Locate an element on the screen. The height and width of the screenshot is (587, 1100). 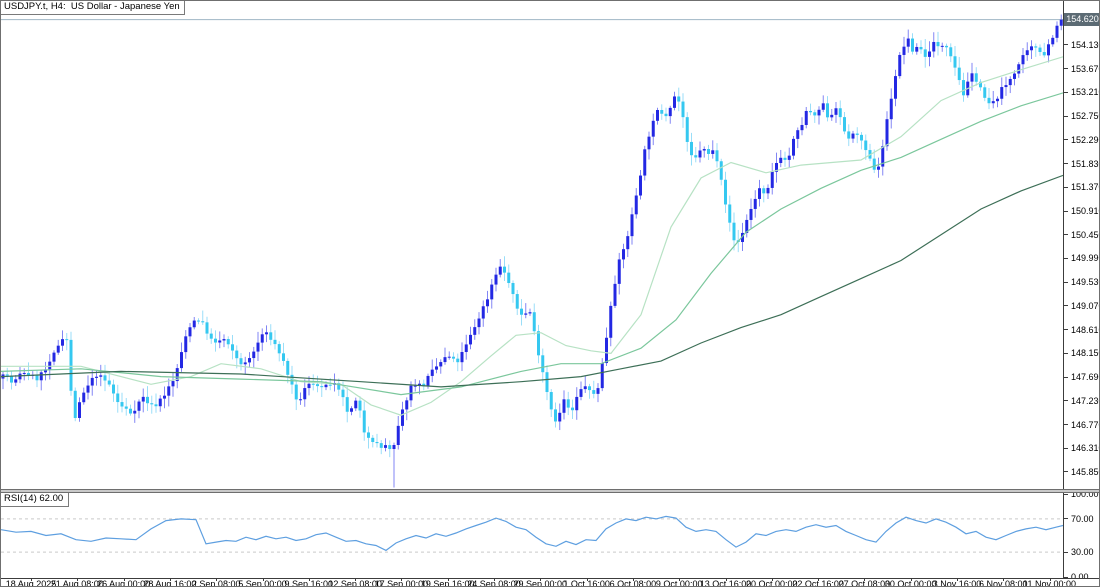
date-tick-label: 28 Aug 16:00 is located at coordinates (170, 583).